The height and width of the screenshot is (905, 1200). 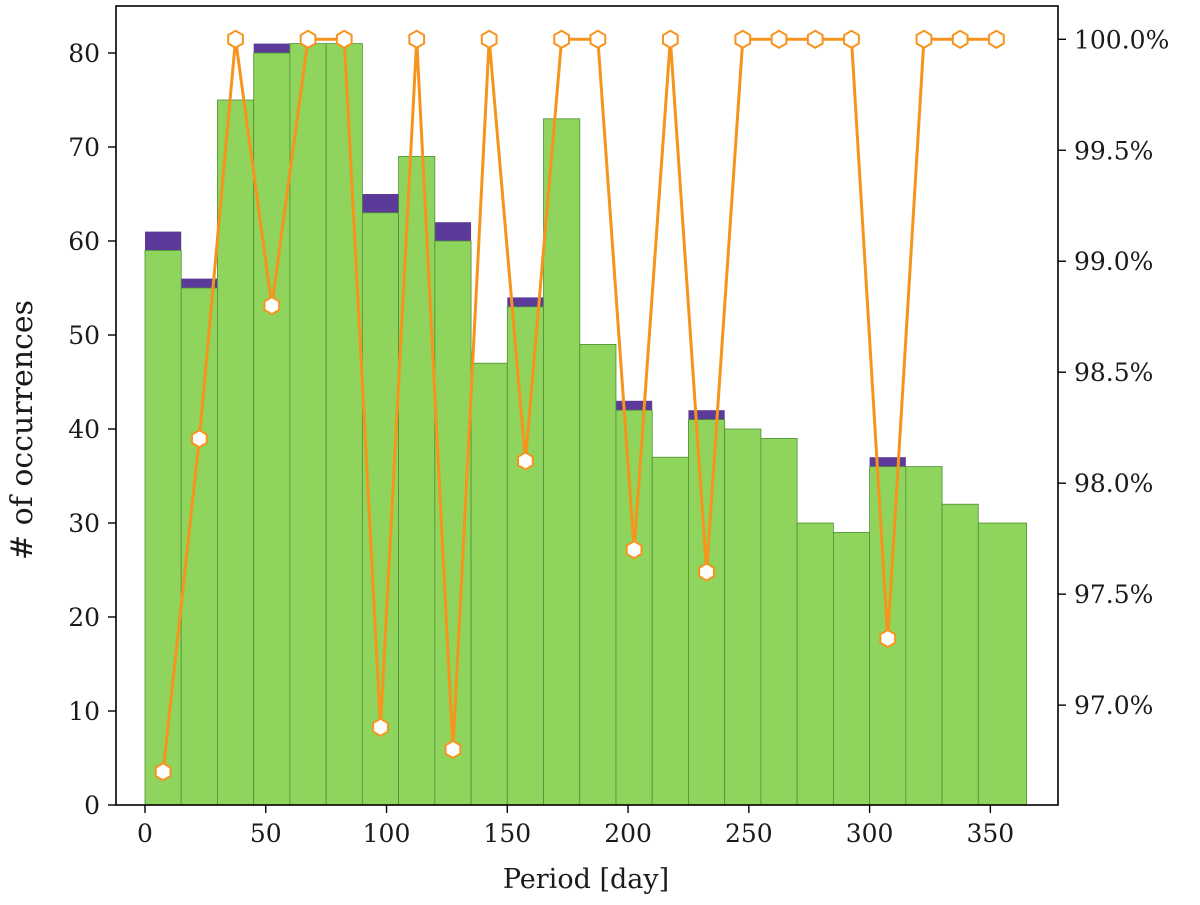 I want to click on y-tick-label: 0, so click(x=92, y=805).